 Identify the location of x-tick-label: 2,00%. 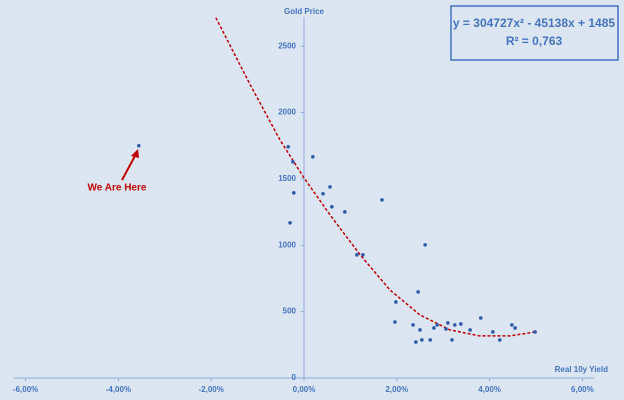
(396, 389).